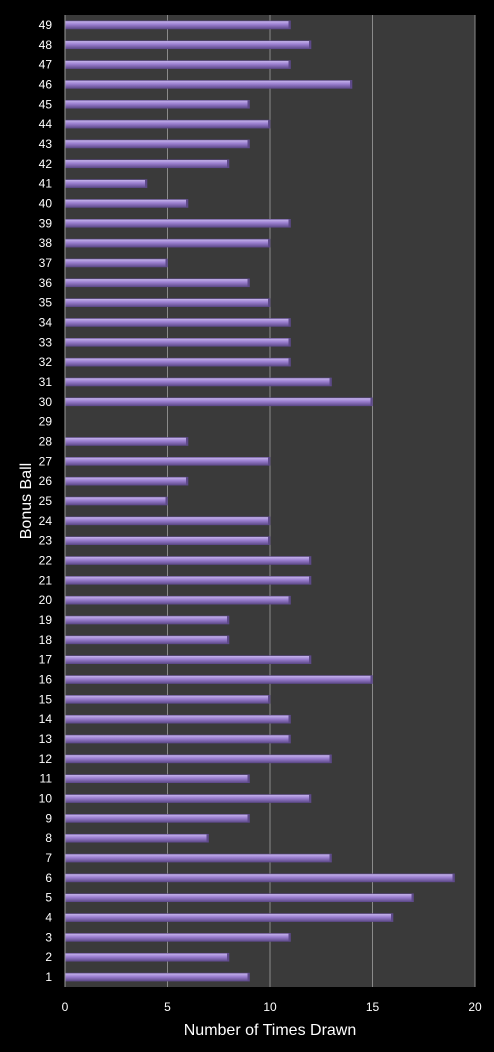 The width and height of the screenshot is (494, 1052). Describe the element at coordinates (48, 838) in the screenshot. I see `y-tick-label: 8` at that location.